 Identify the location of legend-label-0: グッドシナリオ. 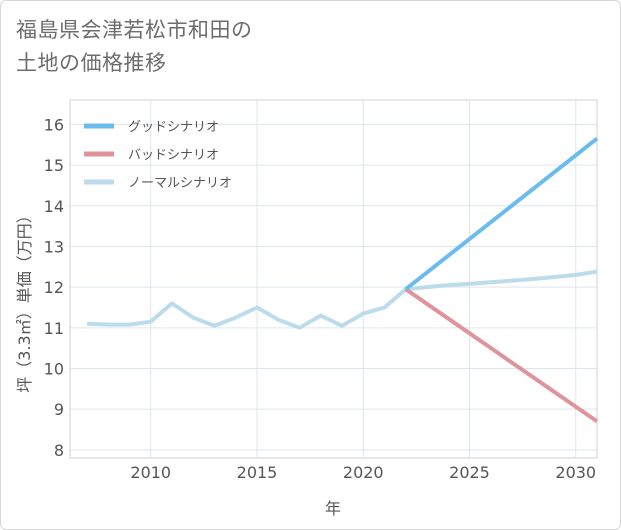
(173, 127).